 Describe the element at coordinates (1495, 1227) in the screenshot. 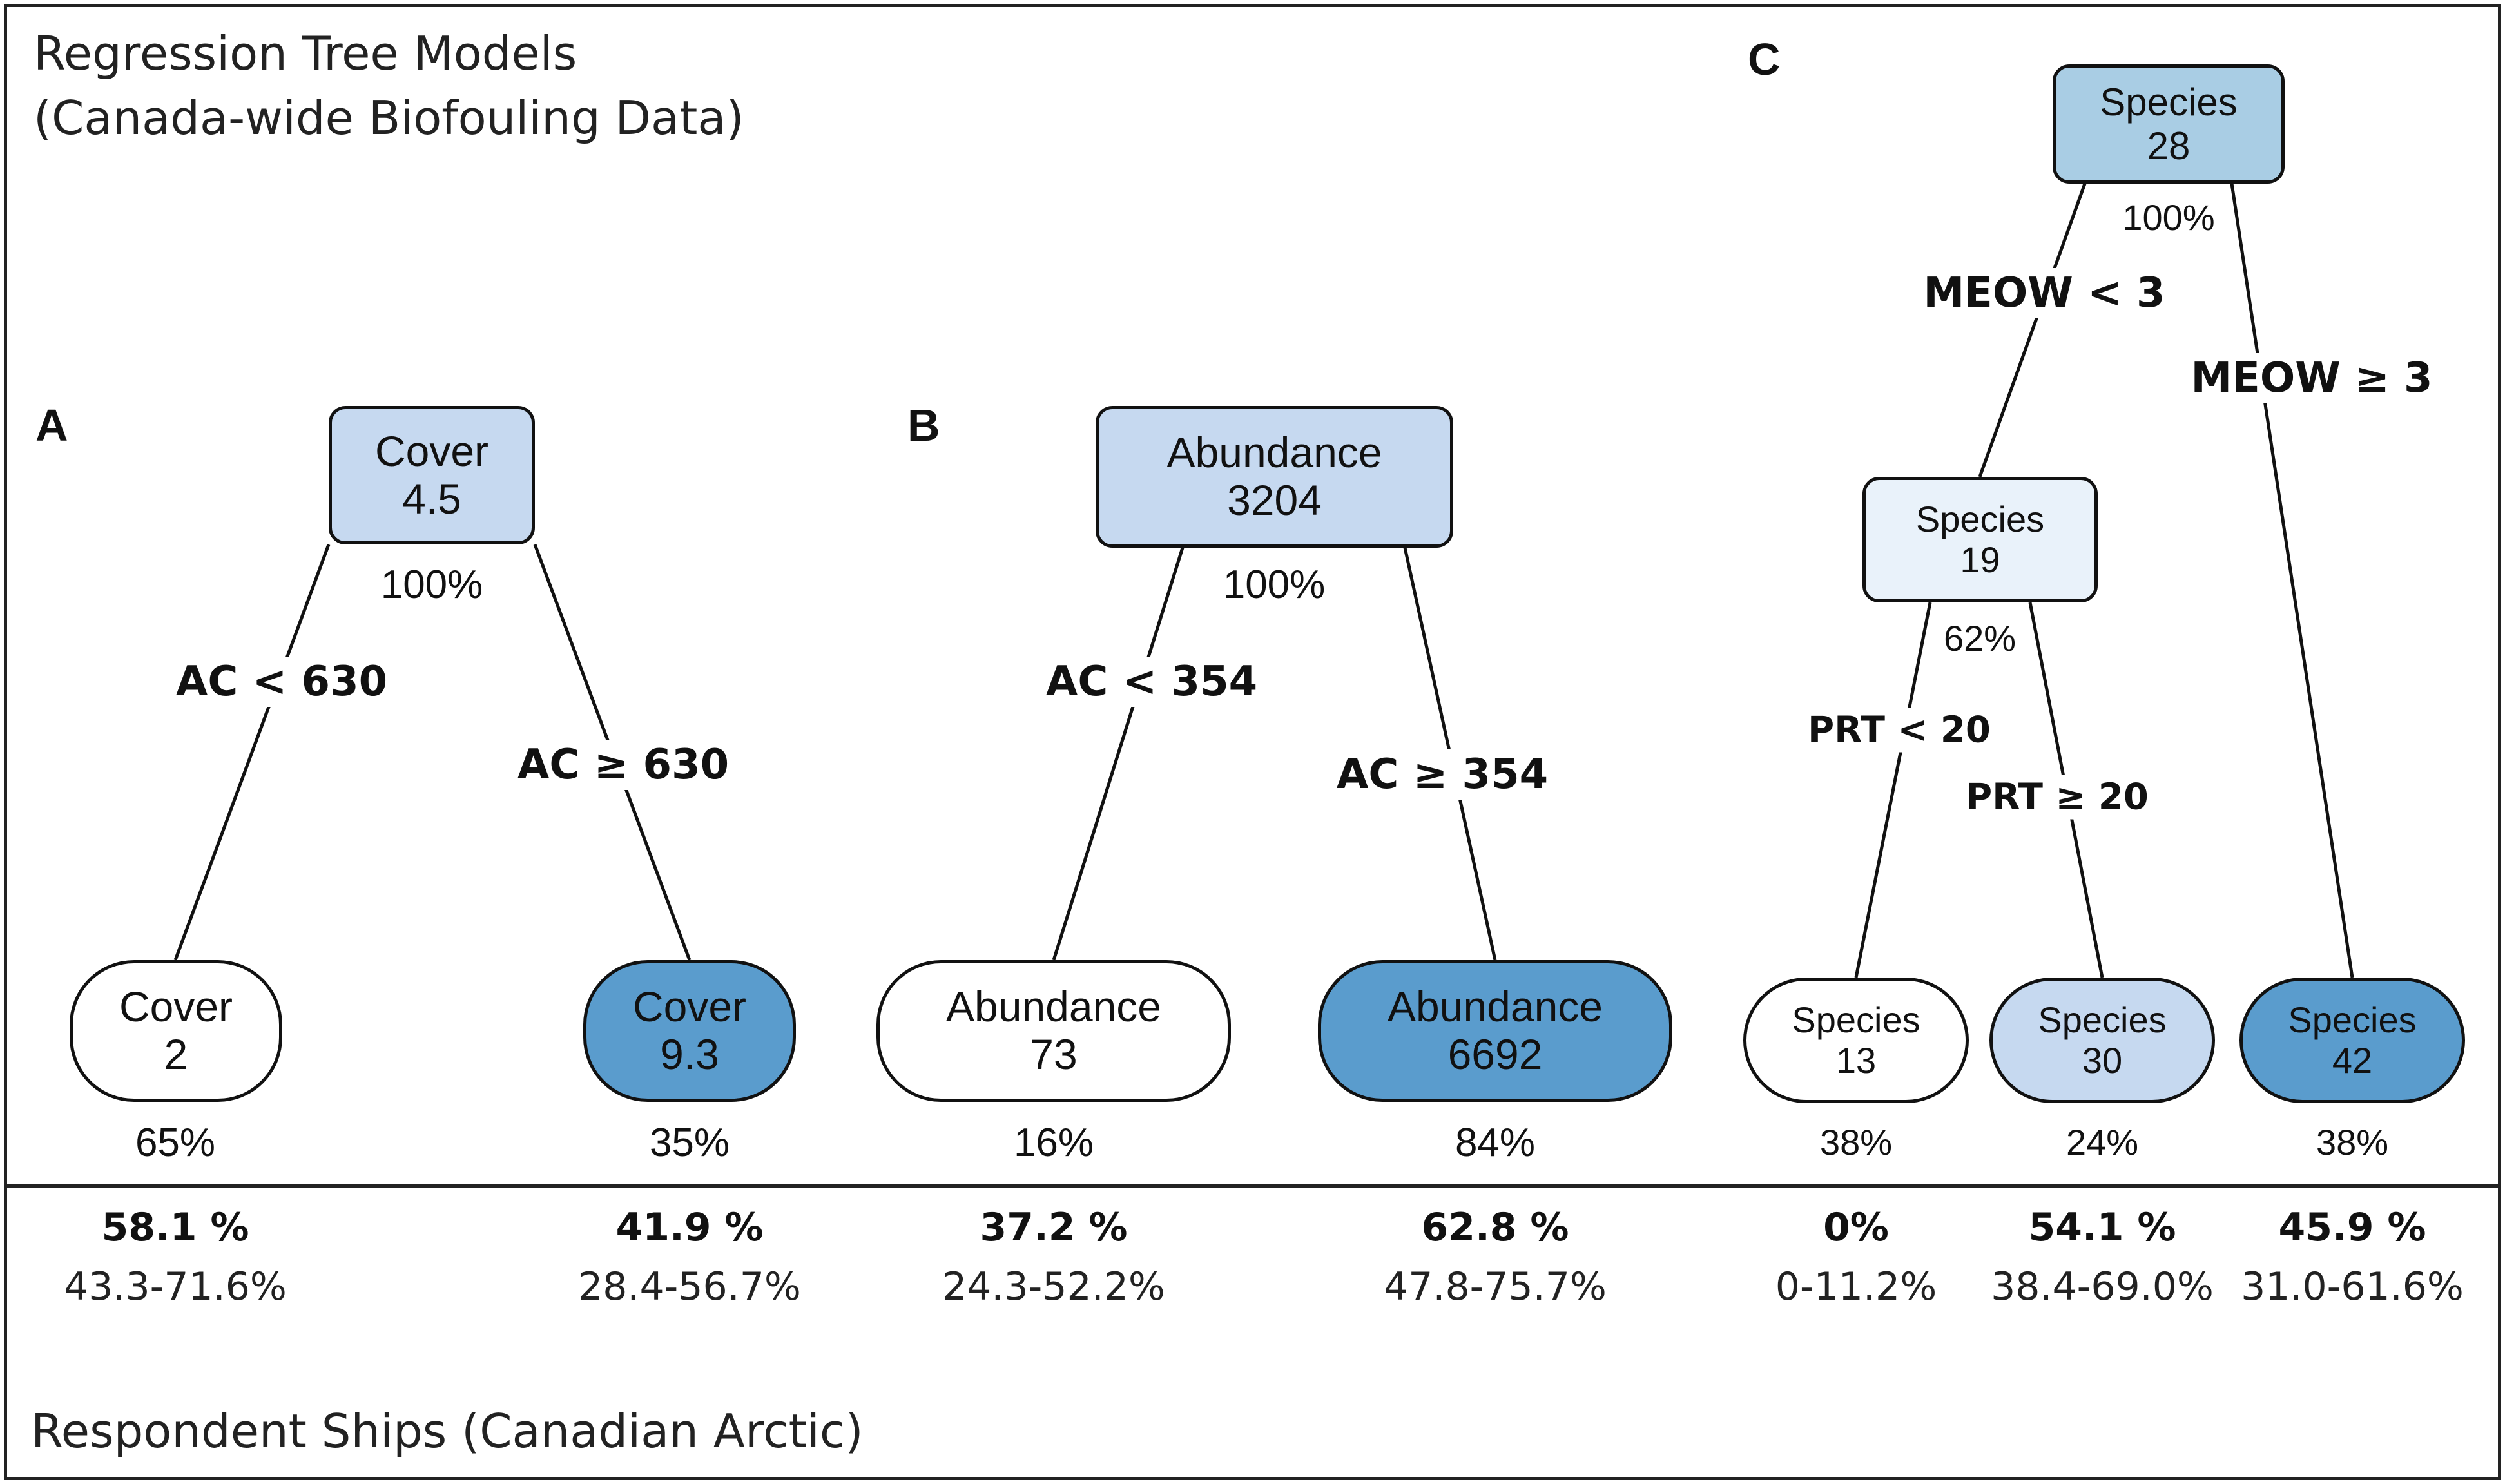

I see `result-pct-4: 62.8 %` at that location.